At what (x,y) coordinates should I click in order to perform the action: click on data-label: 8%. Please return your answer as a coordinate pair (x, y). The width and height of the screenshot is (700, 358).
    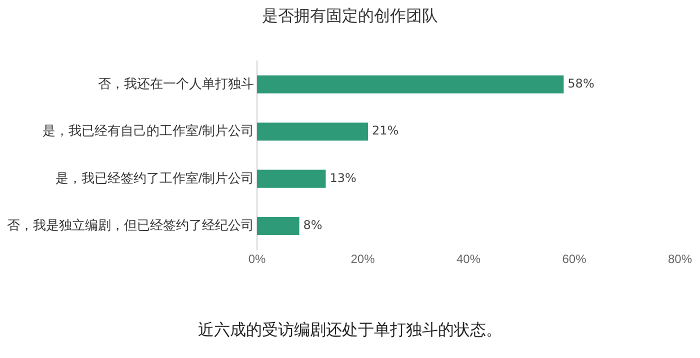
    Looking at the image, I should click on (312, 225).